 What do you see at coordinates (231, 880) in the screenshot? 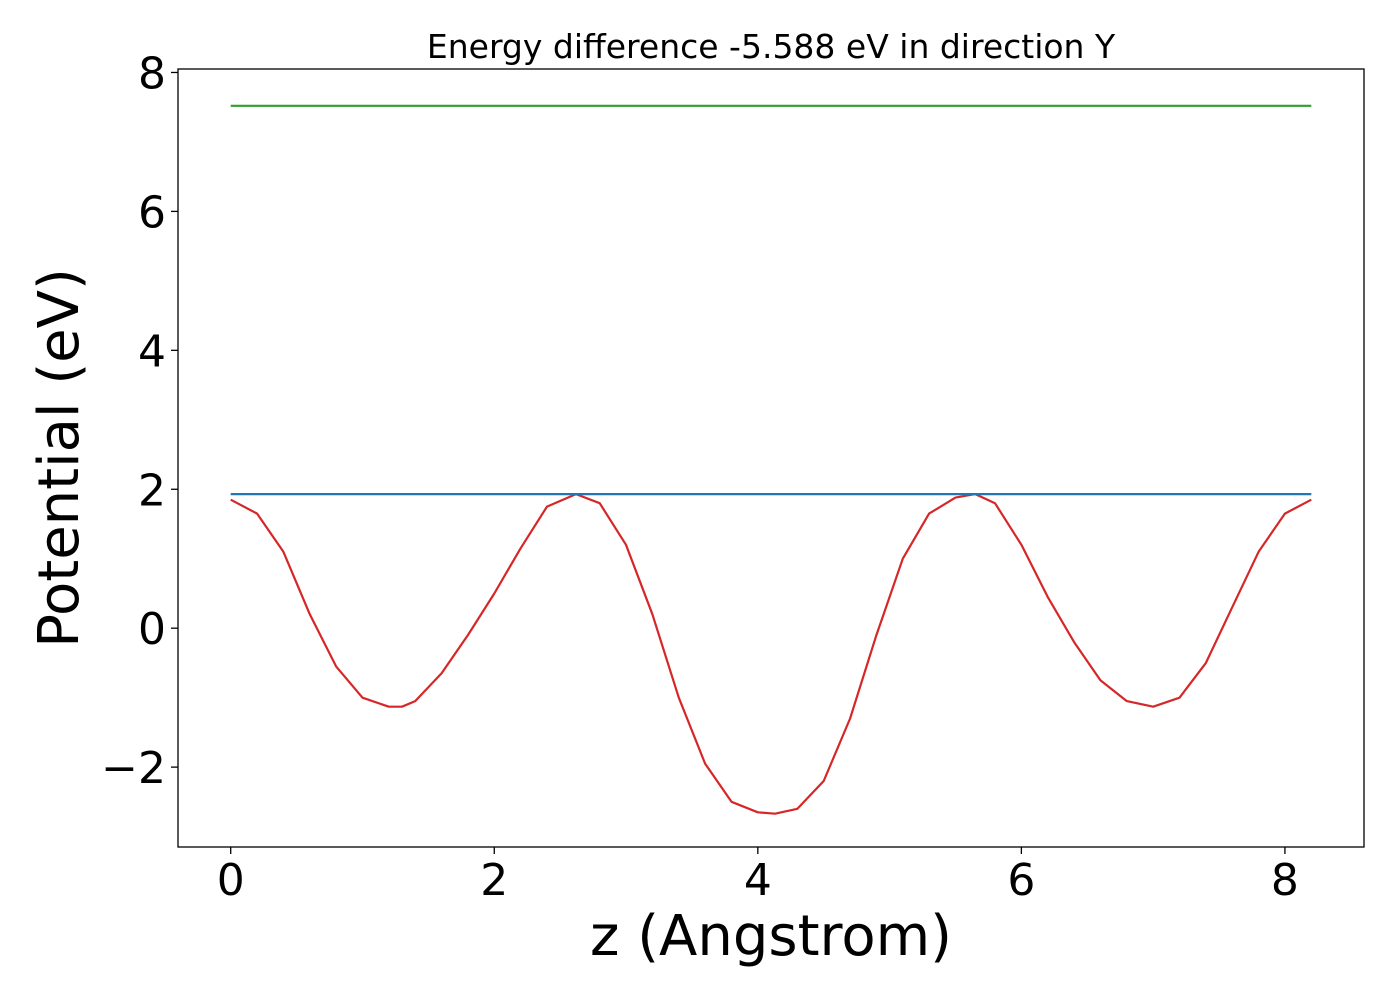
I see `x-tick-label: 0` at bounding box center [231, 880].